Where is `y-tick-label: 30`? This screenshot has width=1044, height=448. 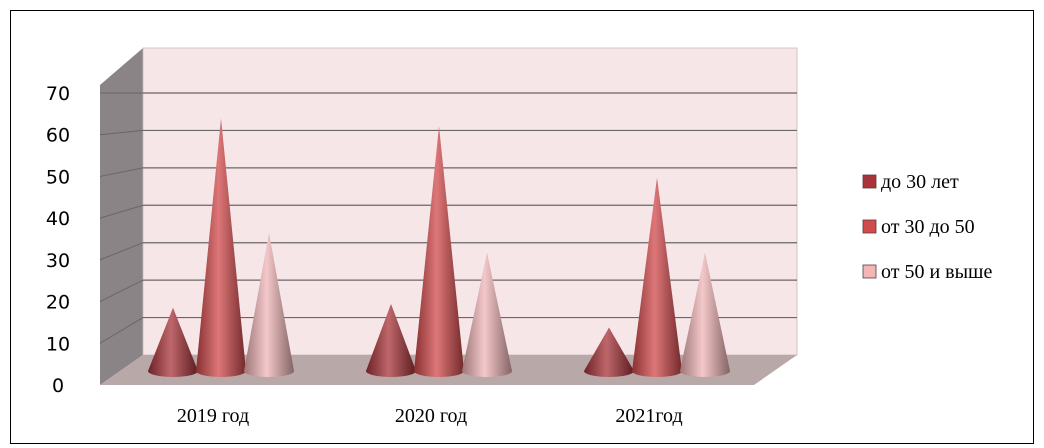 y-tick-label: 30 is located at coordinates (58, 261).